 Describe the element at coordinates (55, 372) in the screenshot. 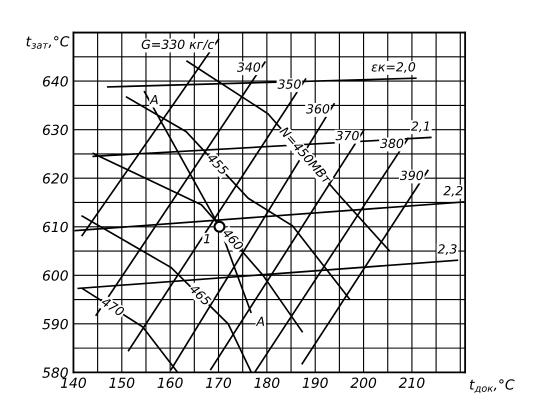

I see `y-tick-label: 580` at that location.